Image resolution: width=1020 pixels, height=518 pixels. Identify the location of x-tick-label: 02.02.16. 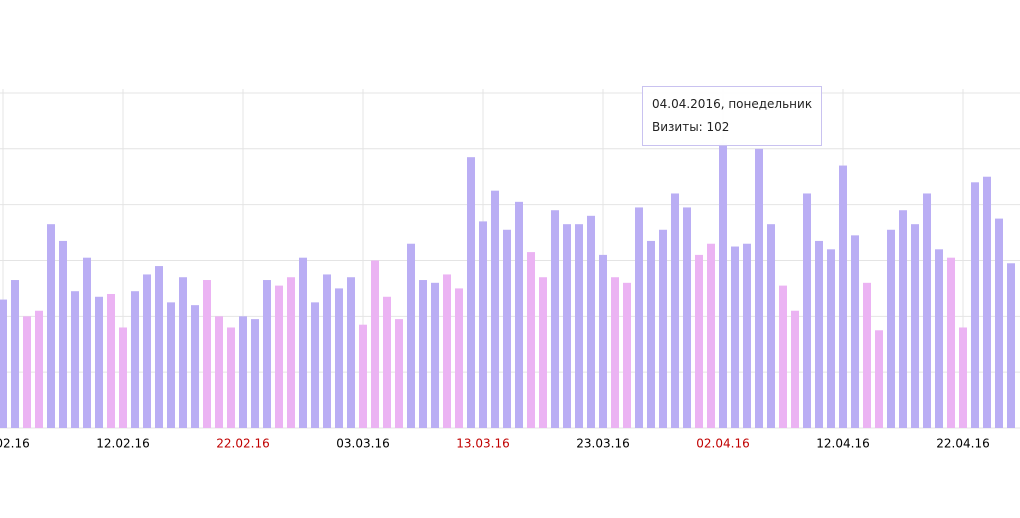
(15, 444).